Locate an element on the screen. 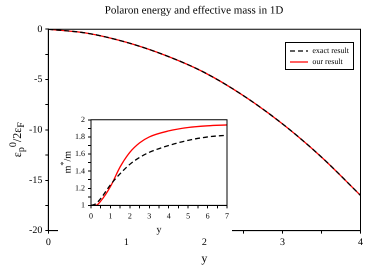 The image size is (366, 266). legend-label: our result is located at coordinates (327, 61).